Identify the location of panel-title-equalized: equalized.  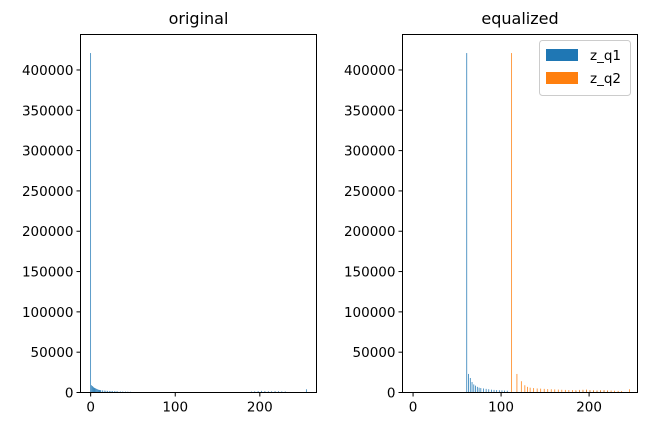
(519, 18).